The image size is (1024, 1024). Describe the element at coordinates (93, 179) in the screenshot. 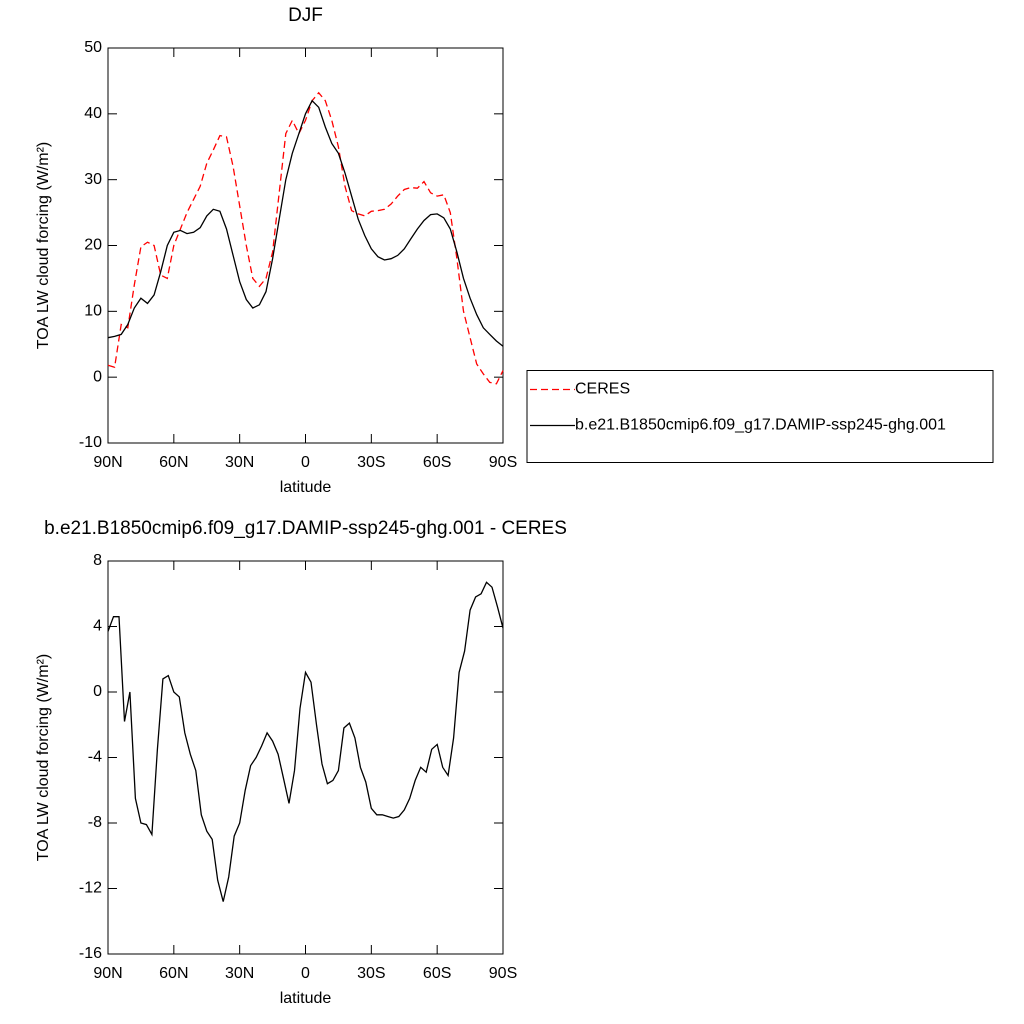

I see `y-tick-label: 30` at that location.